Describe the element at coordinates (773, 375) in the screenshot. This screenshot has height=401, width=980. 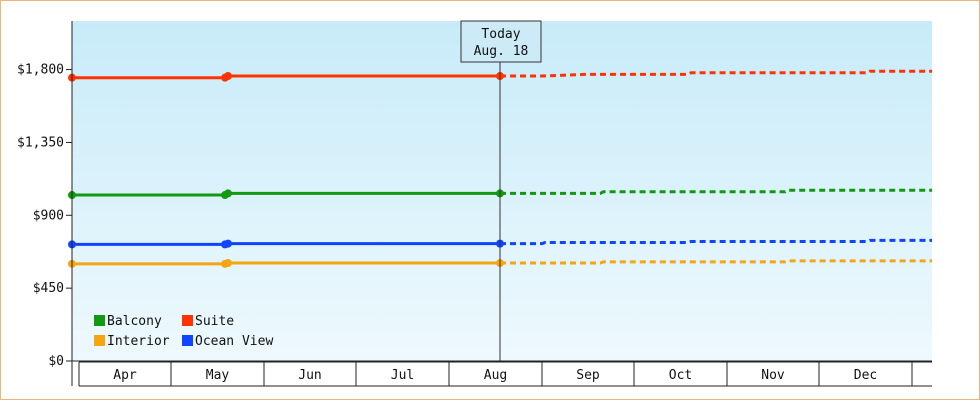
I see `month-label: Nov` at that location.